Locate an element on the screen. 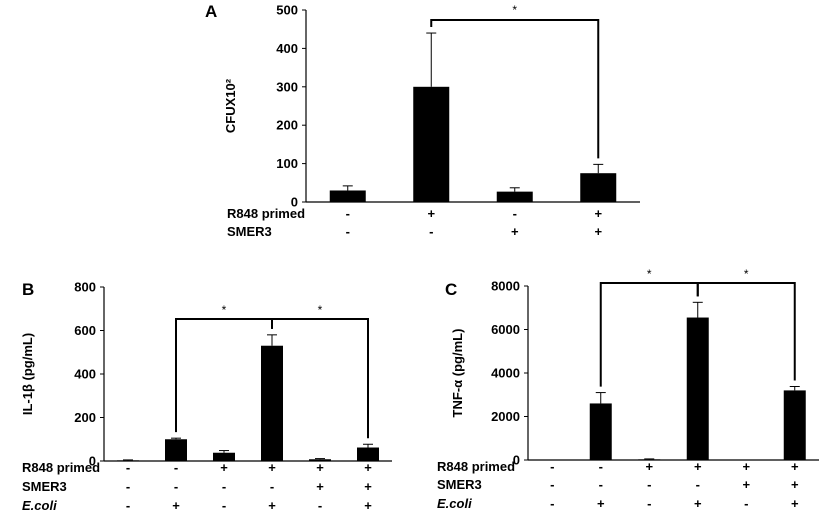 This screenshot has height=517, width=827. y-tick-label: 100 is located at coordinates (287, 163).